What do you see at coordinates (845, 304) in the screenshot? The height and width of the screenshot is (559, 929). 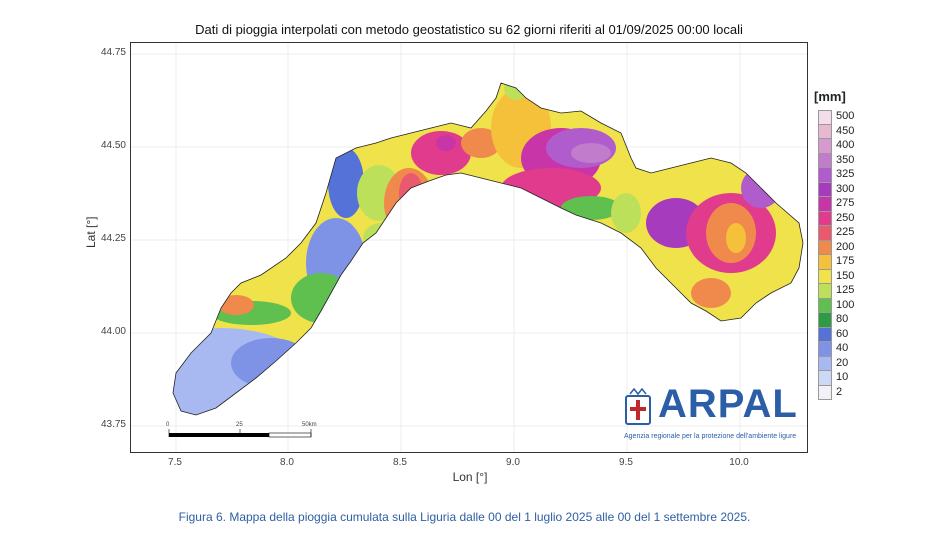 I see `legend-label: 100` at bounding box center [845, 304].